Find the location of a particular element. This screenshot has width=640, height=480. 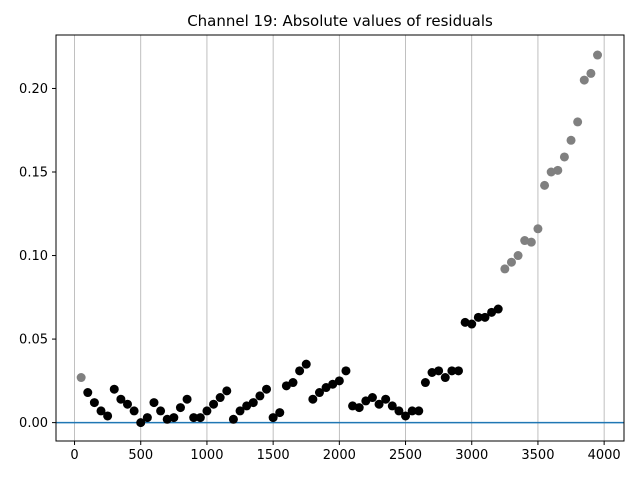

x-tick-label: 2000 is located at coordinates (339, 455).